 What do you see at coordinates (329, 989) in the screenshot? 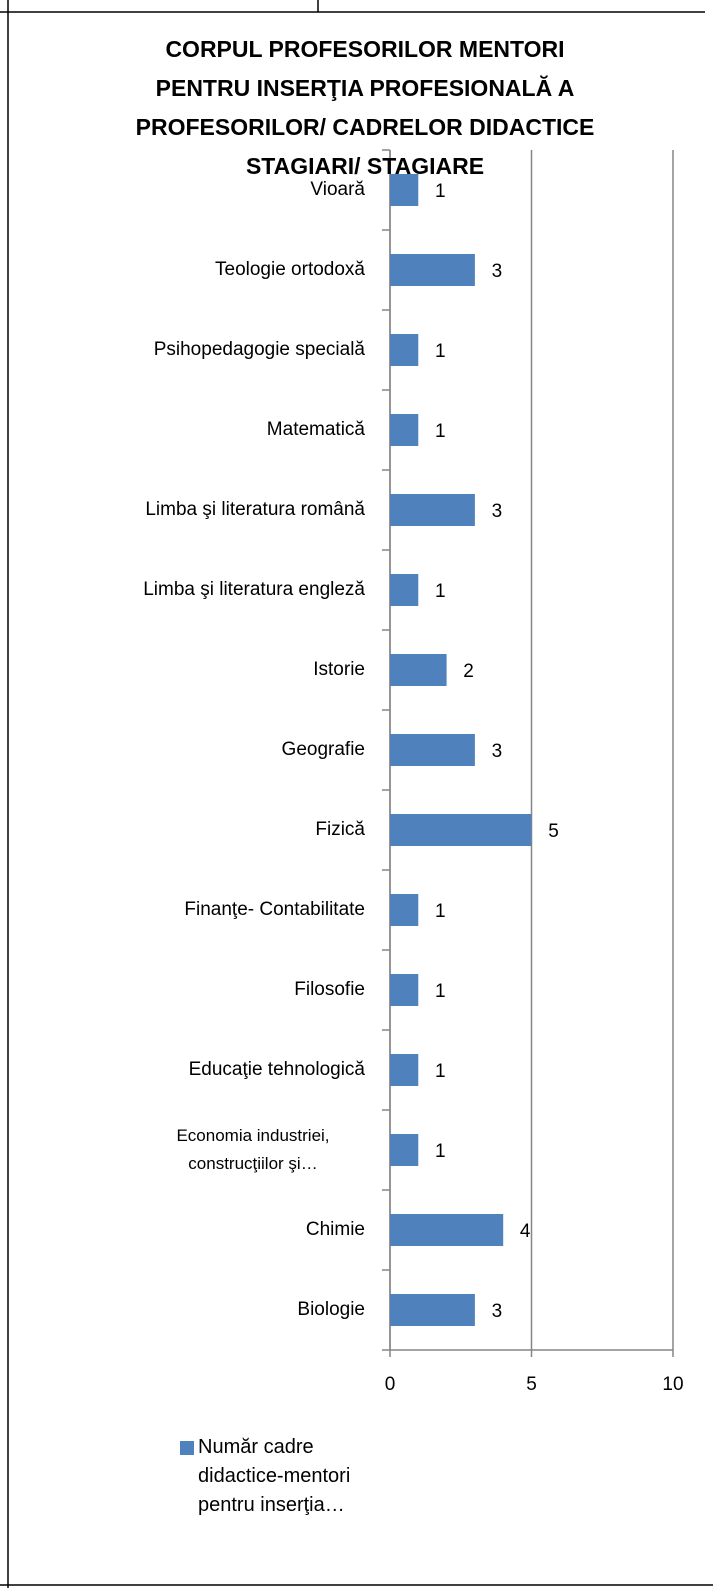
I see `y-tick-label: Filosofie` at bounding box center [329, 989].